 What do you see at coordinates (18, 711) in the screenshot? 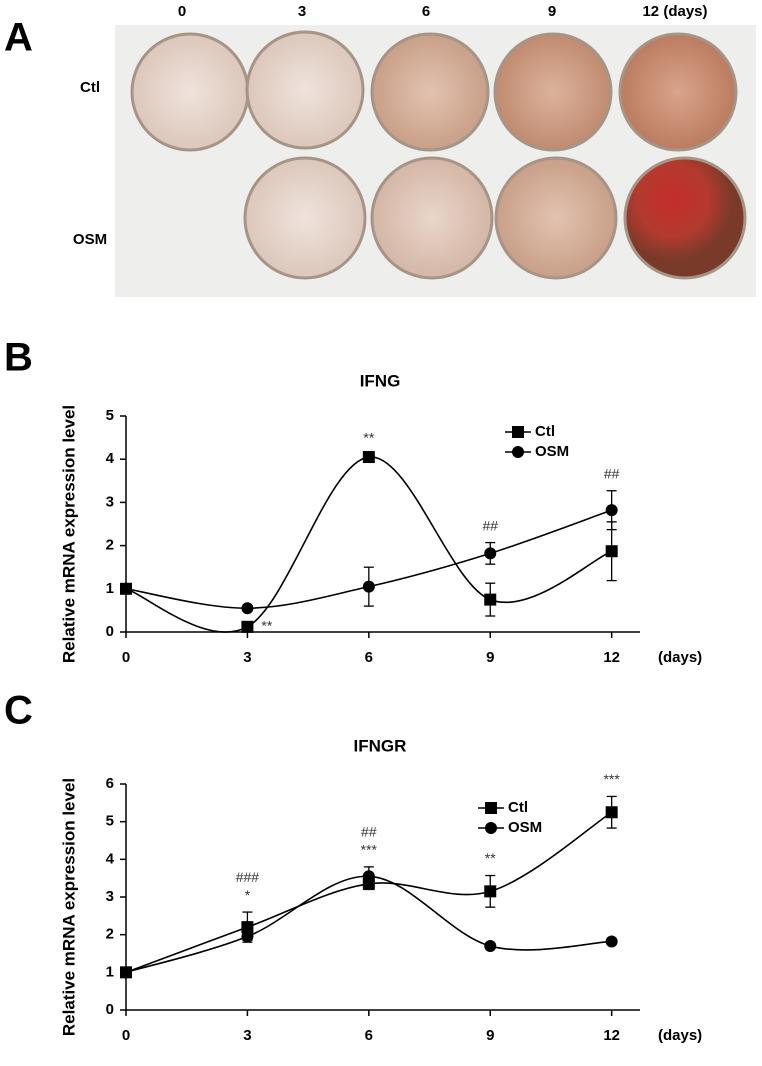
I see `panel-letter: C` at bounding box center [18, 711].